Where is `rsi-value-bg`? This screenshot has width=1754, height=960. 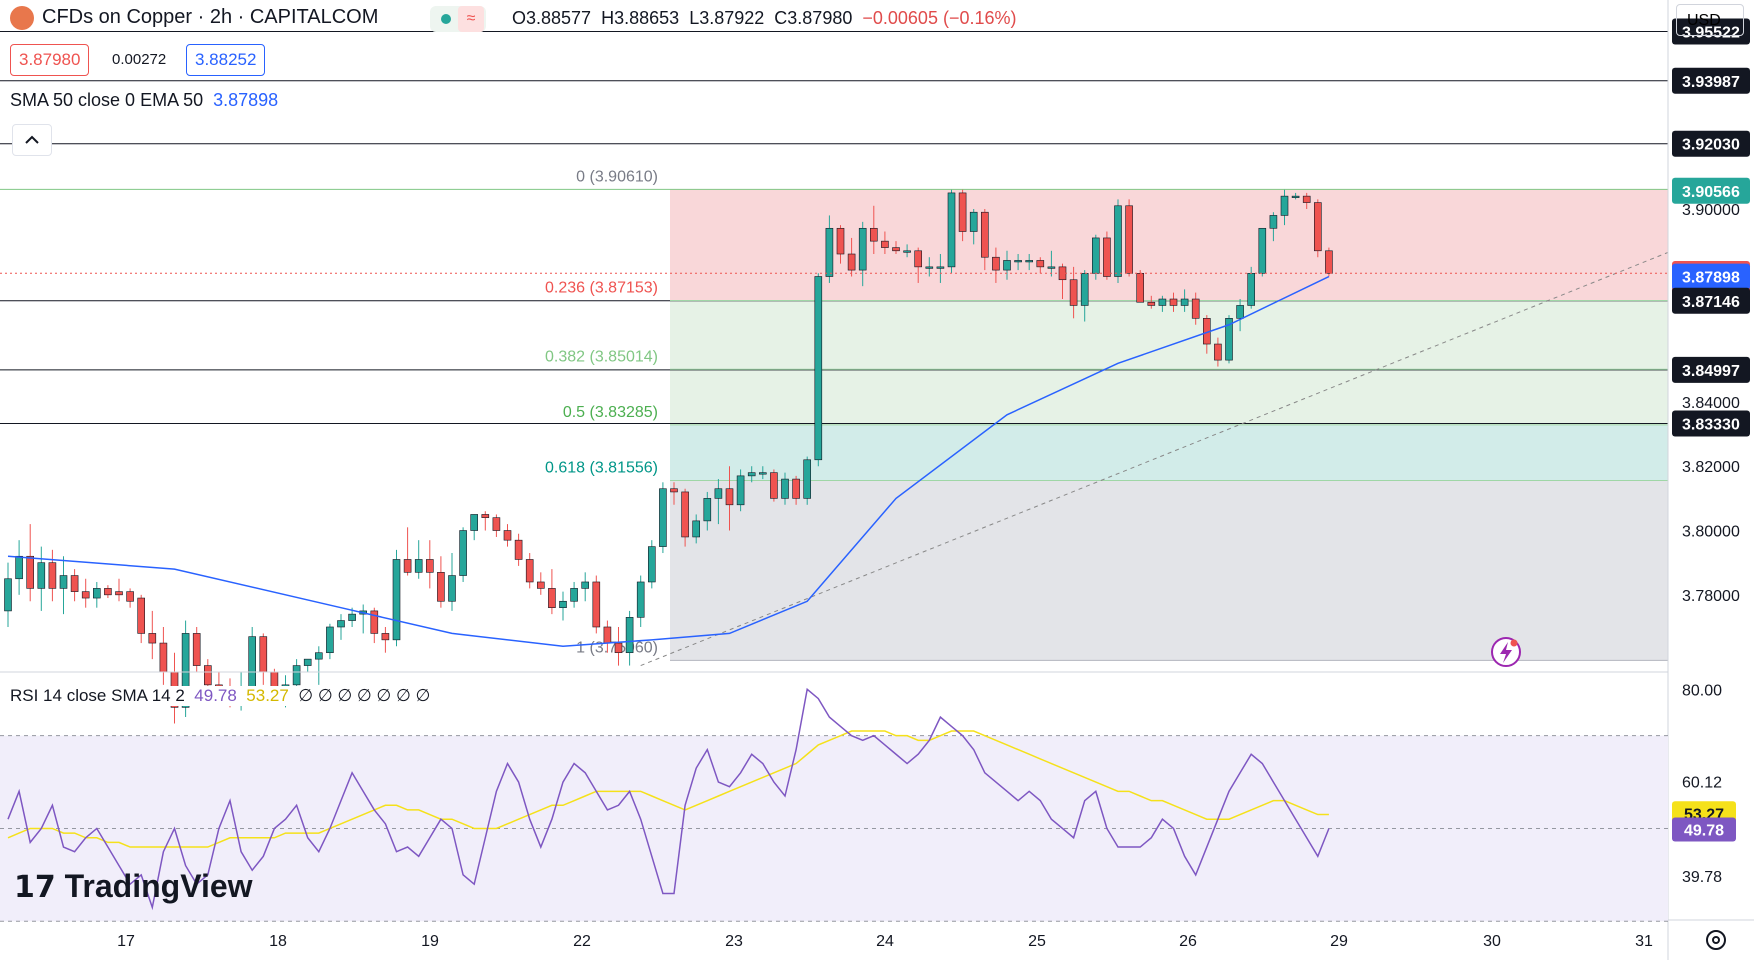 rsi-value-bg is located at coordinates (1704, 829).